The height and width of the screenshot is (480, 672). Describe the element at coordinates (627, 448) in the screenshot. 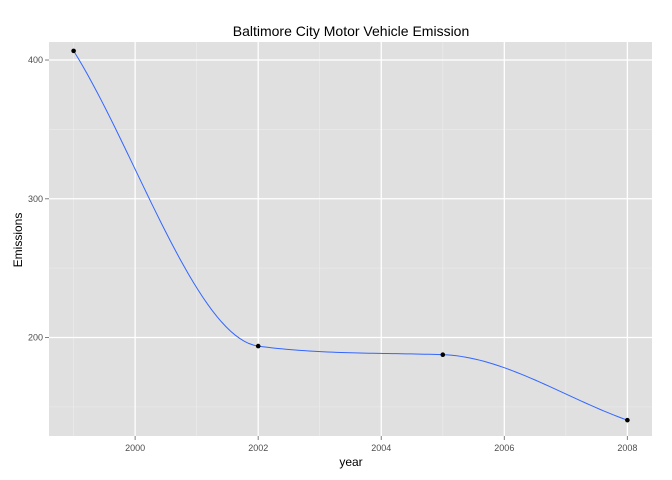

I see `x-tick-label: 2008` at that location.